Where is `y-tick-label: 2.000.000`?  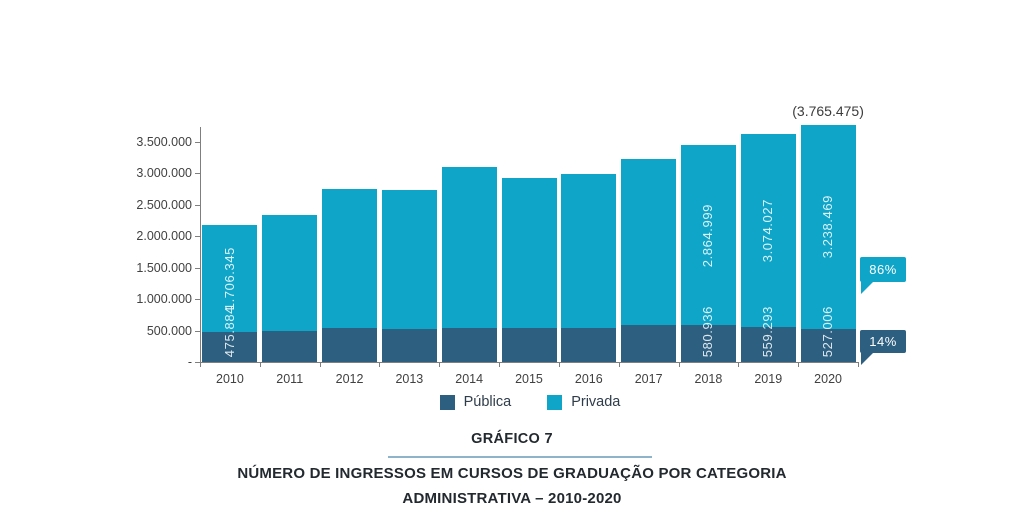
y-tick-label: 2.000.000 is located at coordinates (164, 236).